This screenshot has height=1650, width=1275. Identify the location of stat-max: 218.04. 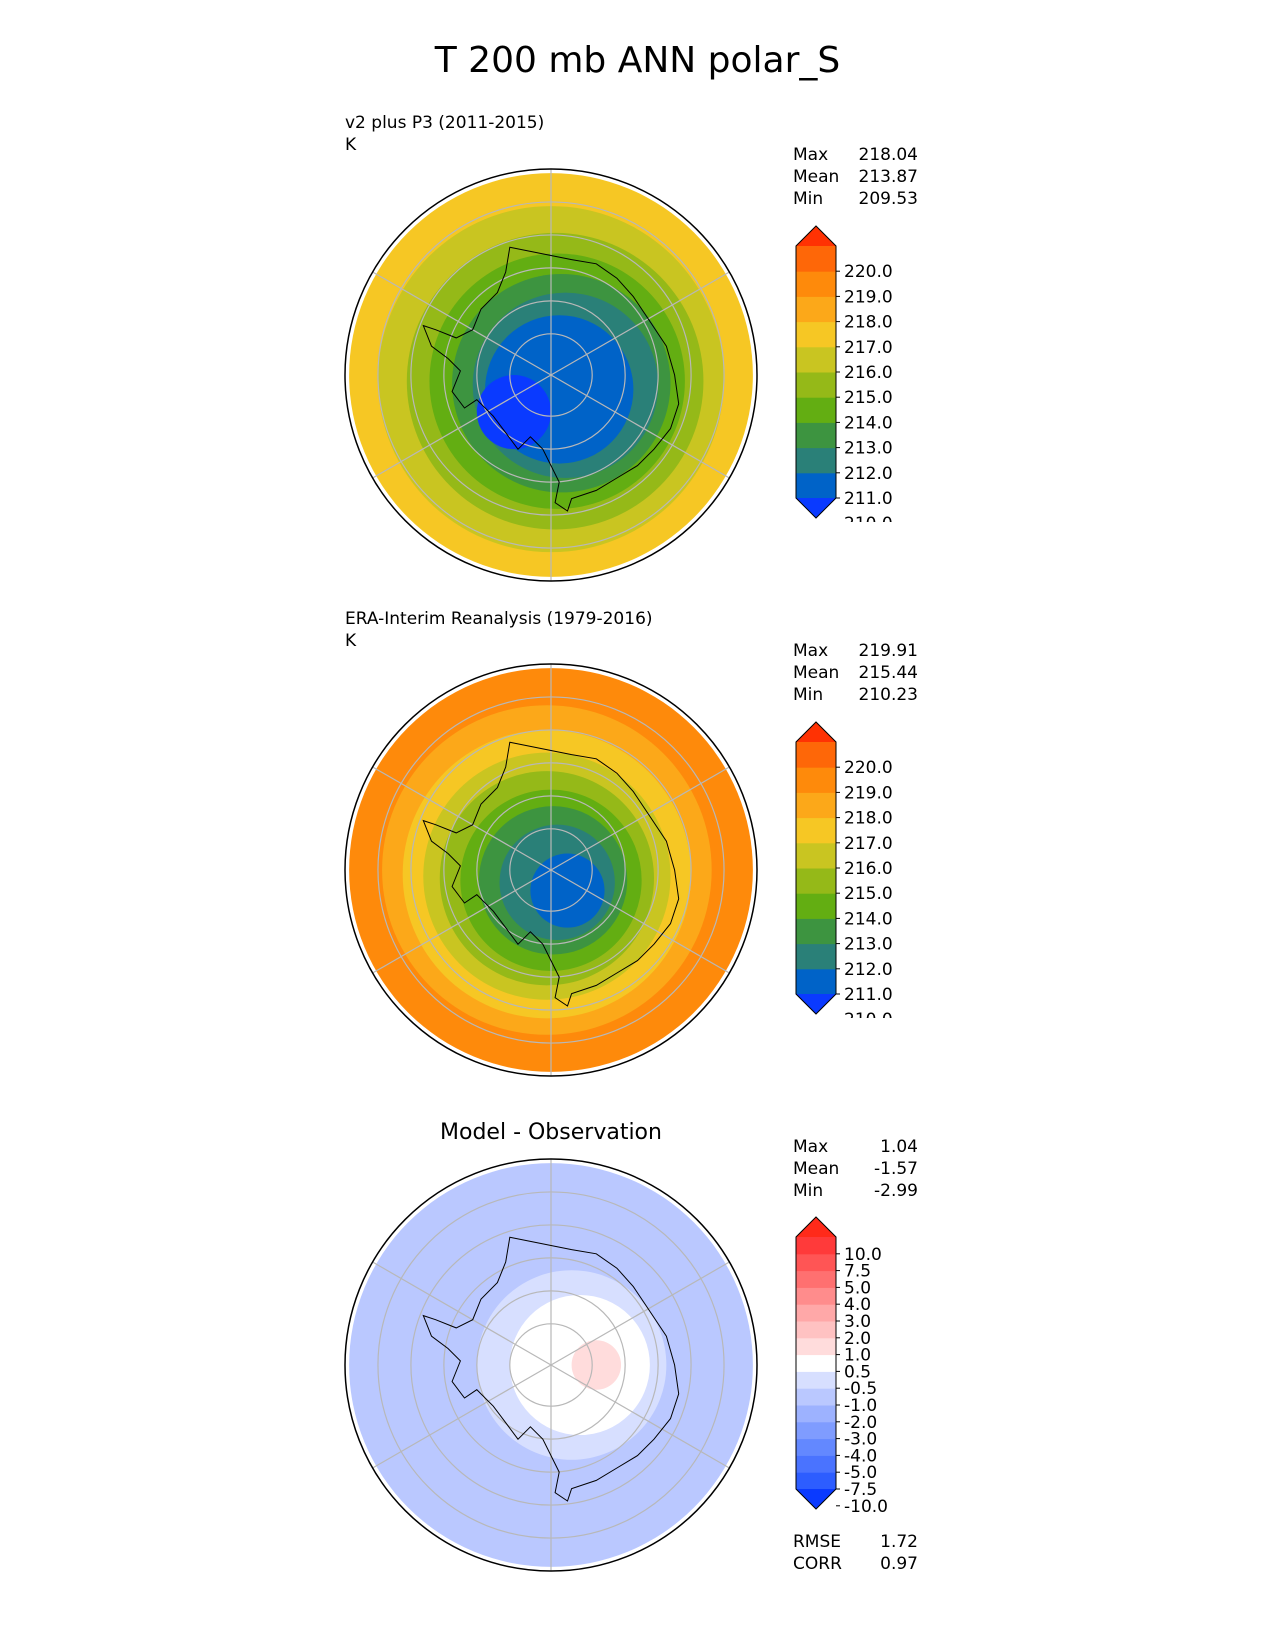
(888, 155).